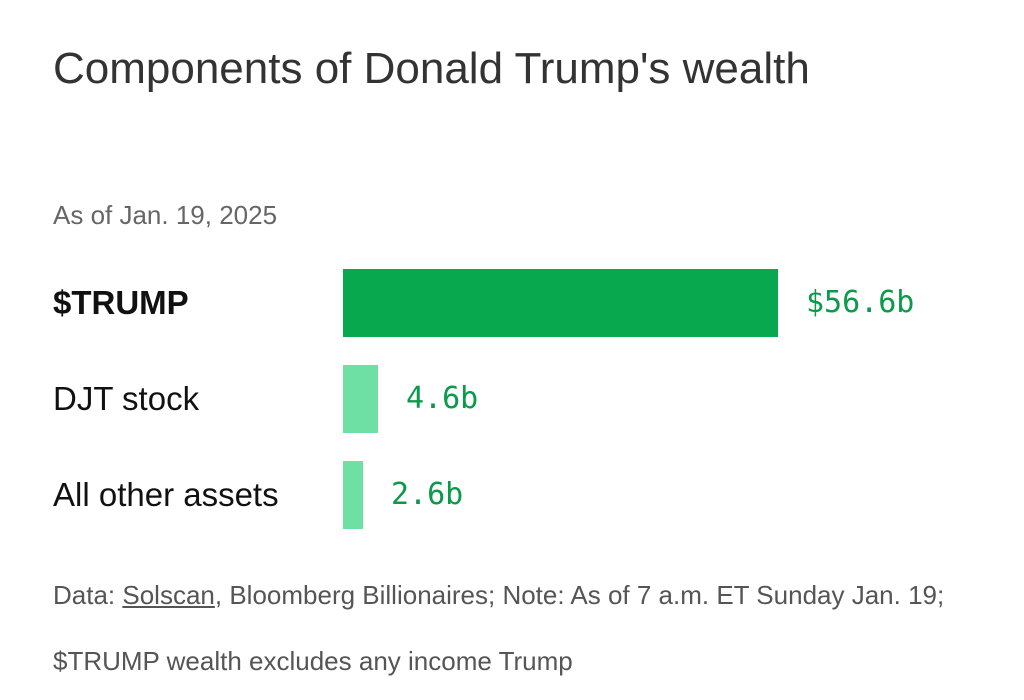 This screenshot has height=700, width=1024. I want to click on bar-all-other-assets, so click(353, 495).